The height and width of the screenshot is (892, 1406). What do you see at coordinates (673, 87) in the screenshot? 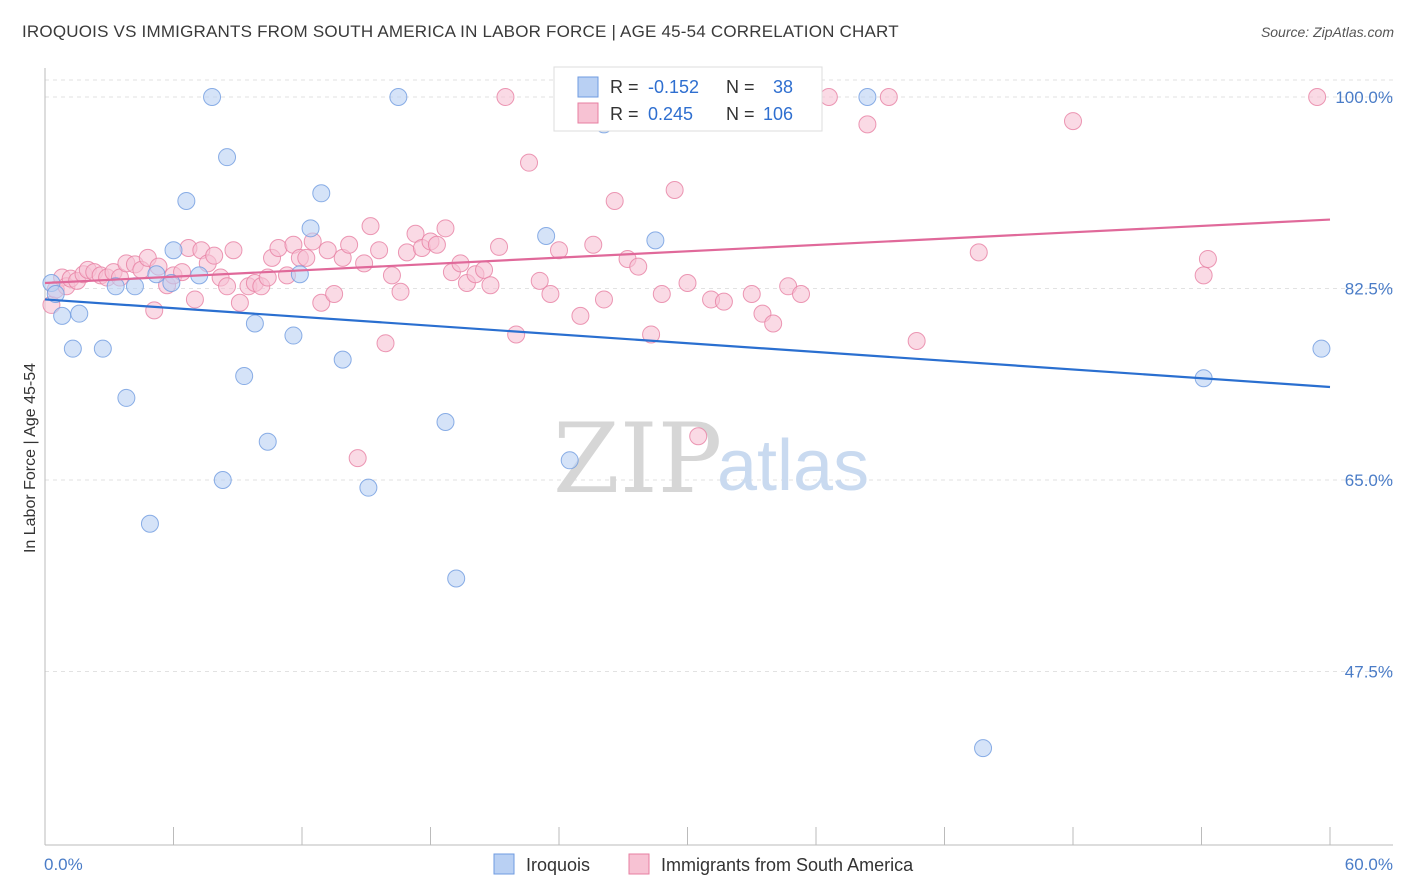
I see `legend-r-value-1: -0.152` at bounding box center [673, 87].